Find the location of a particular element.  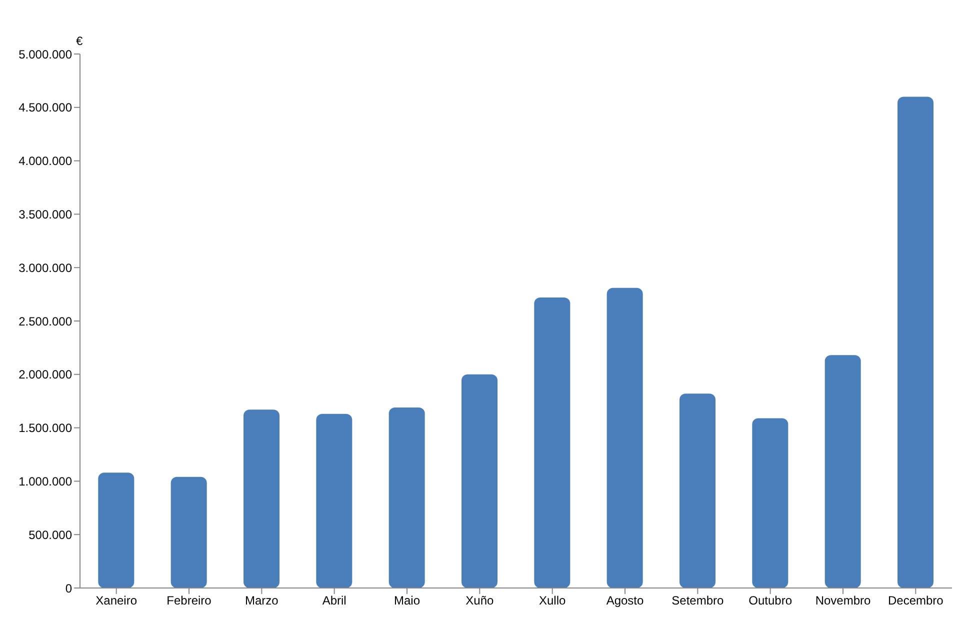

y-tick-label: 4.500.000 is located at coordinates (45, 107).